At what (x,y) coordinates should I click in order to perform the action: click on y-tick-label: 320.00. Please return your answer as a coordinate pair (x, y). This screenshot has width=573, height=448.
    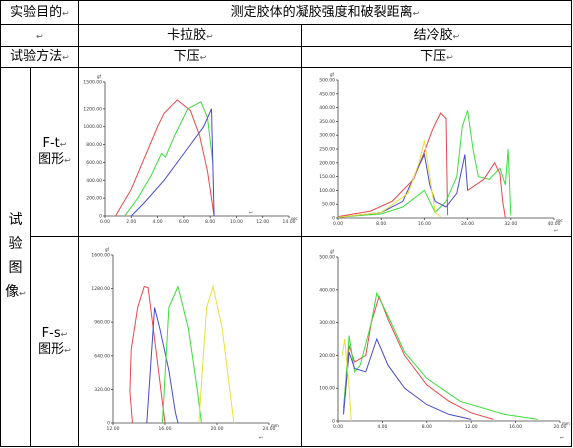
    Looking at the image, I should click on (102, 390).